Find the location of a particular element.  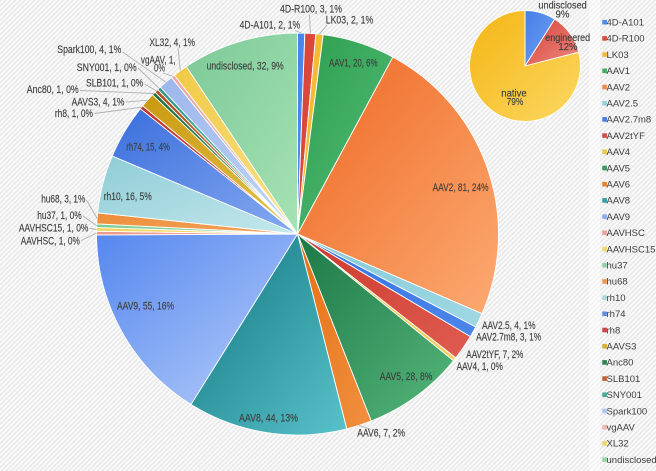

svg-text: SNY001 is located at coordinates (624, 395).